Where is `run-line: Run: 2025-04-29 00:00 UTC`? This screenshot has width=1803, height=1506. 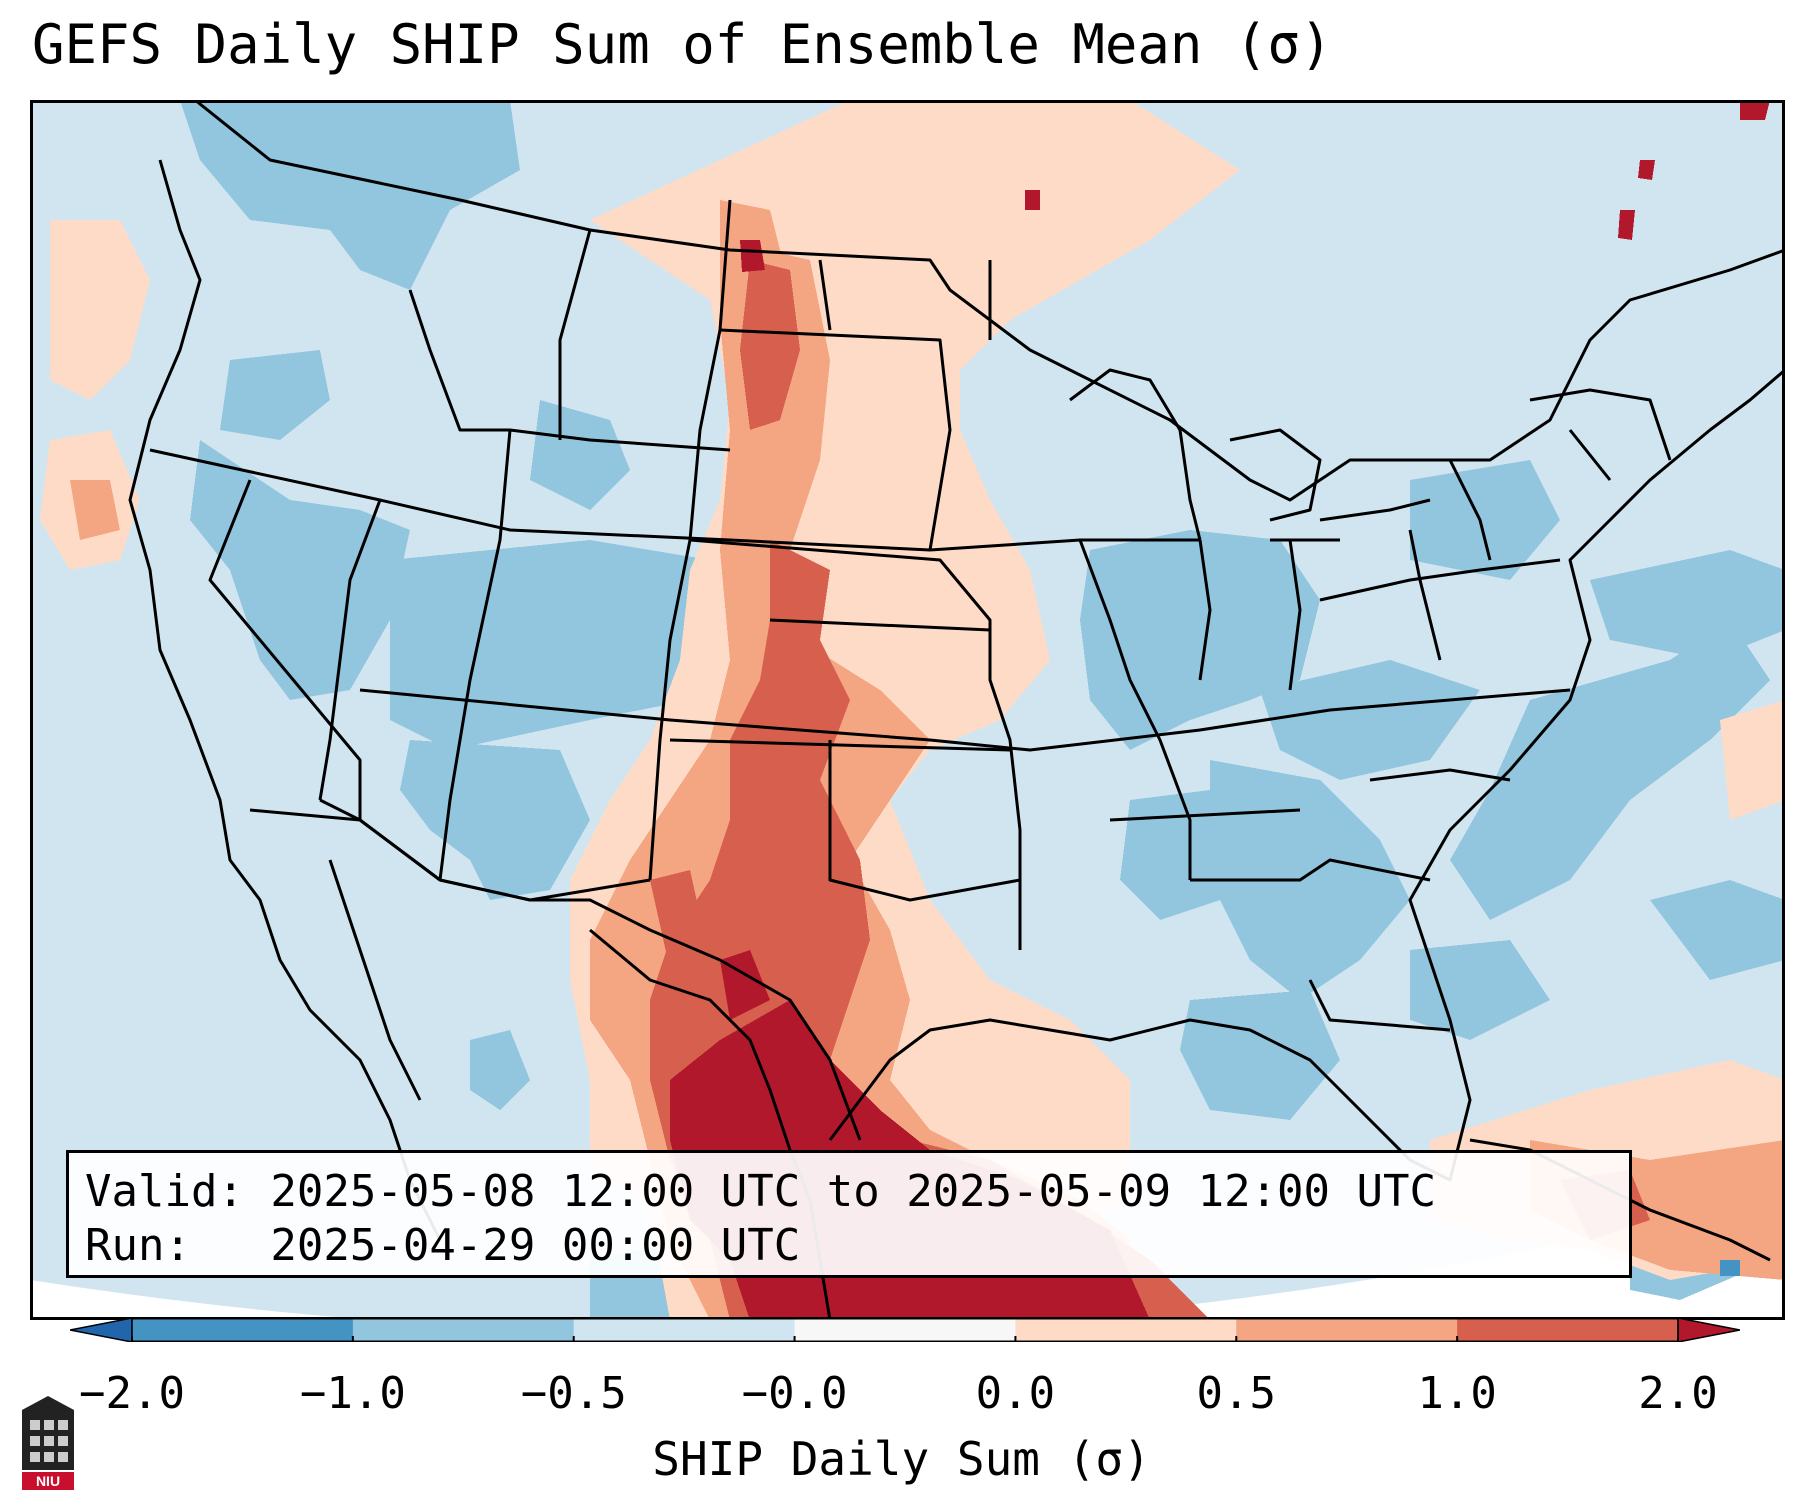
run-line: Run: 2025-04-29 00:00 UTC is located at coordinates (443, 1245).